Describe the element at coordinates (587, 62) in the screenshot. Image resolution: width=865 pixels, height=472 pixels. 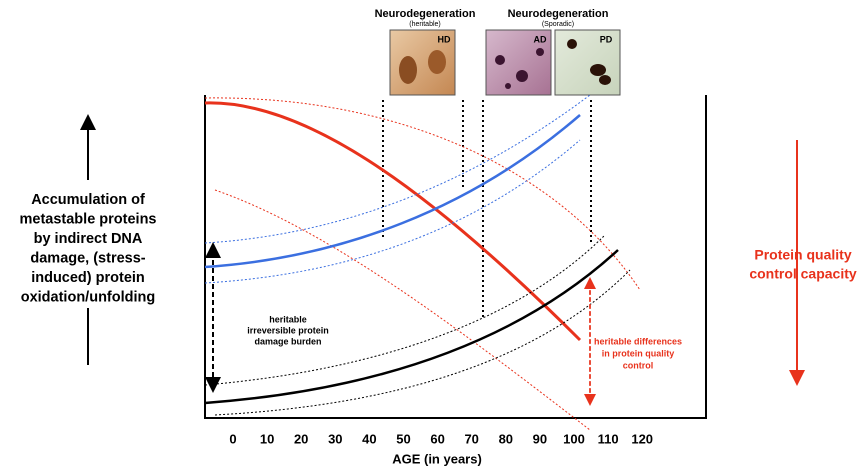
I see `image-pd` at that location.